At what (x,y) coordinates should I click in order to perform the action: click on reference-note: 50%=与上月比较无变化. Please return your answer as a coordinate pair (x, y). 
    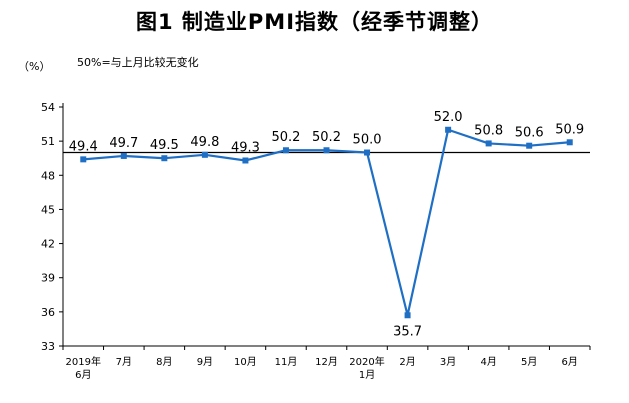
    Looking at the image, I should click on (138, 62).